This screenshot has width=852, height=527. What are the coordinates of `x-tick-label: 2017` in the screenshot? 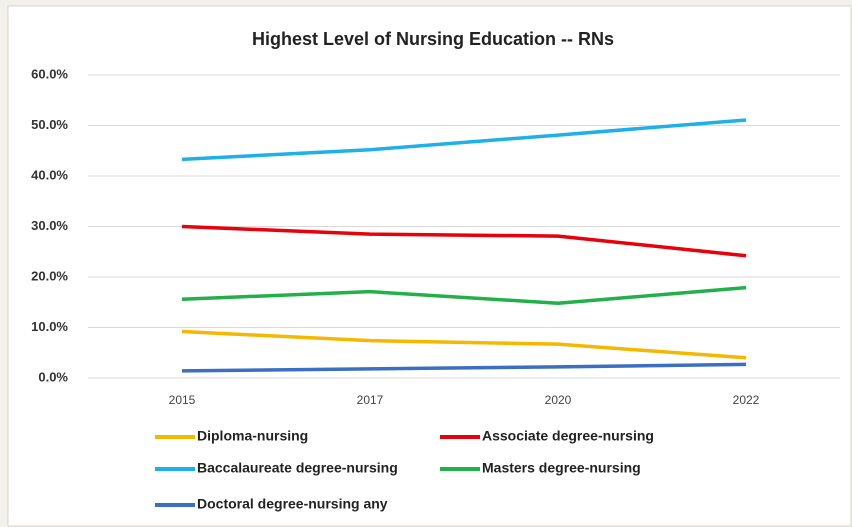 It's located at (370, 400).